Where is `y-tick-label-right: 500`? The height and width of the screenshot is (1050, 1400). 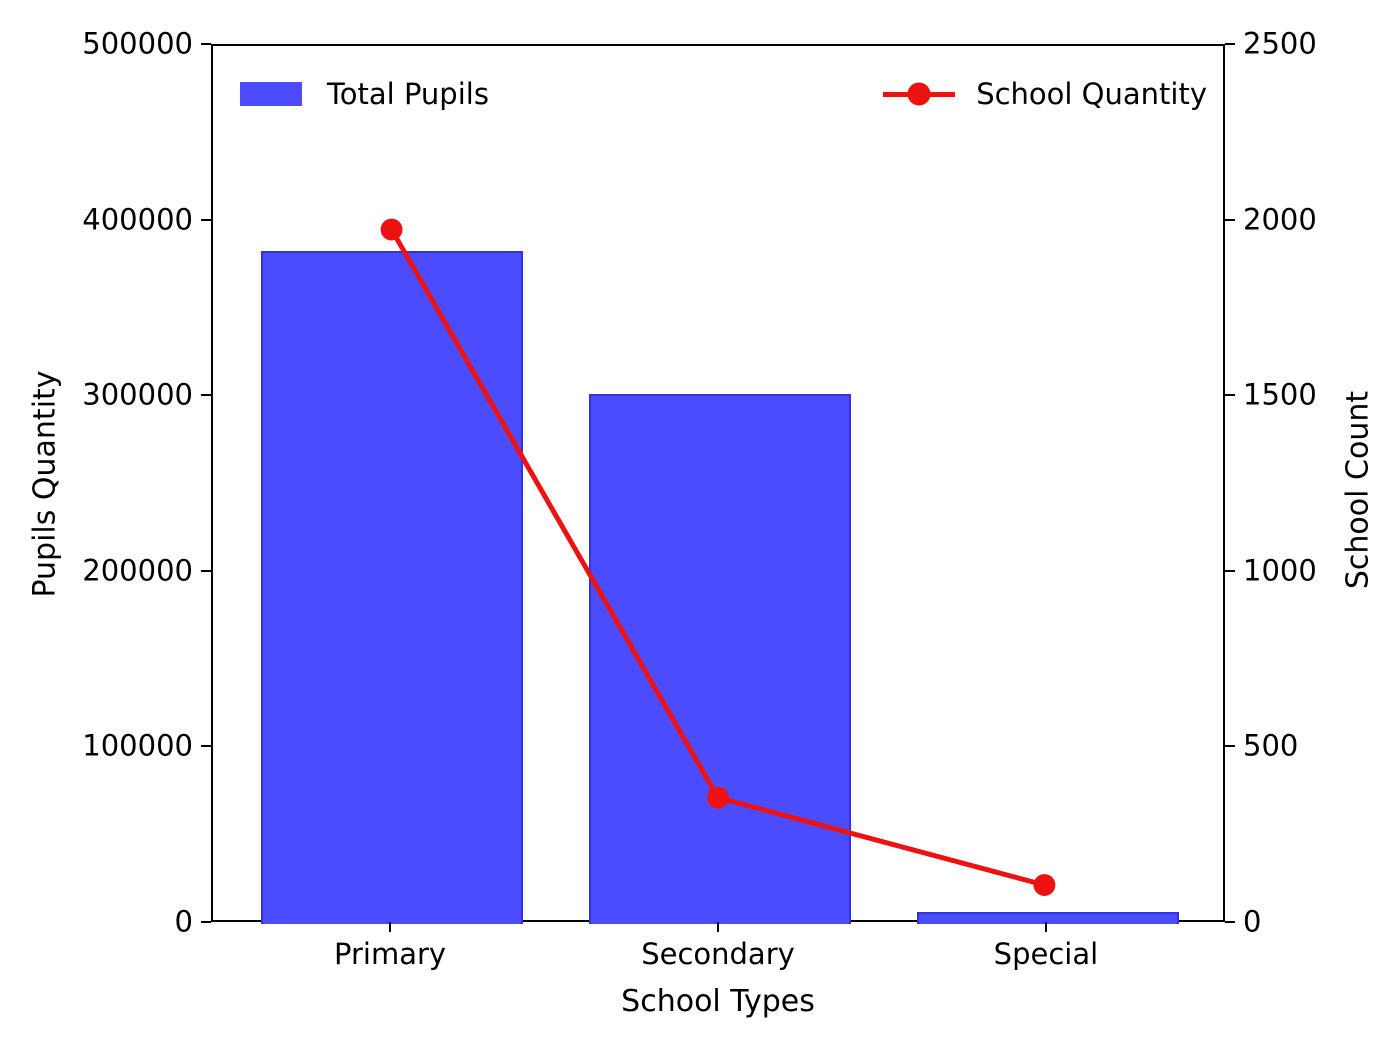
y-tick-label-right: 500 is located at coordinates (1271, 745).